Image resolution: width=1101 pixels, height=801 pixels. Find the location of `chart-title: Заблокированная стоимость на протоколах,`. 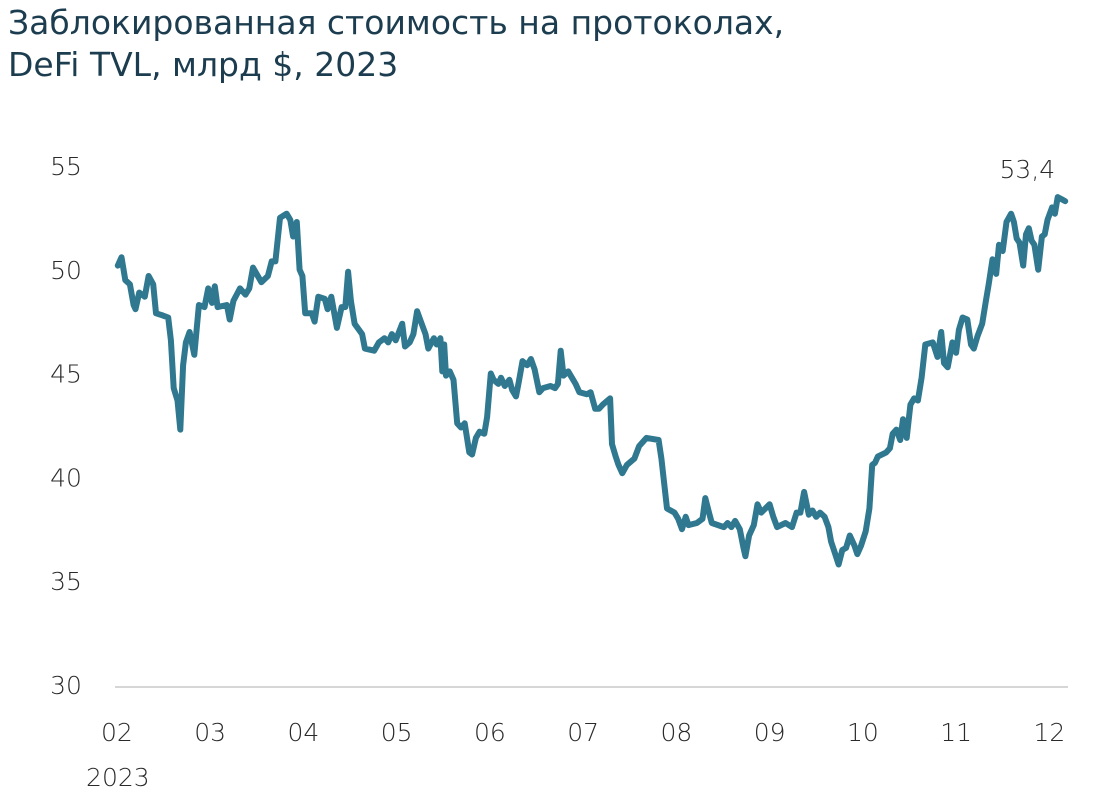

chart-title: Заблокированная стоимость на протоколах, is located at coordinates (396, 22).